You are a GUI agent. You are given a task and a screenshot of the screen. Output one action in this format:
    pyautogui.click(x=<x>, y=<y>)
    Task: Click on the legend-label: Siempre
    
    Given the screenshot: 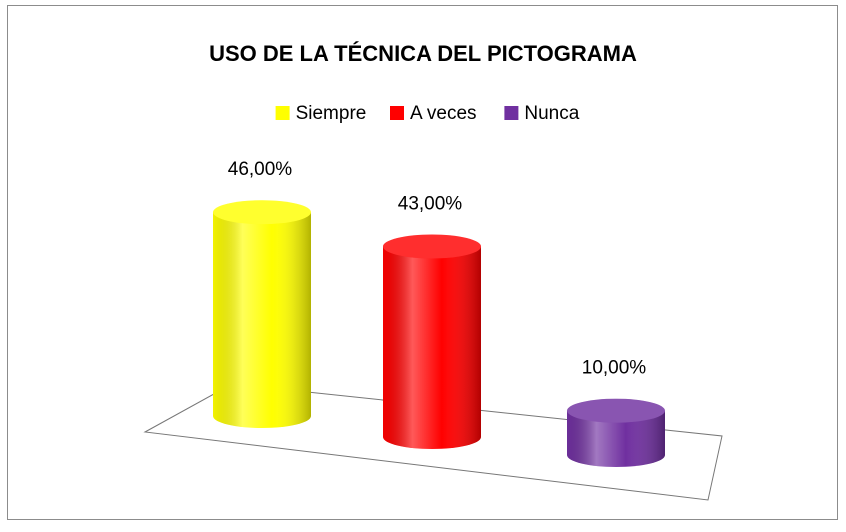 What is the action you would take?
    pyautogui.click(x=331, y=113)
    